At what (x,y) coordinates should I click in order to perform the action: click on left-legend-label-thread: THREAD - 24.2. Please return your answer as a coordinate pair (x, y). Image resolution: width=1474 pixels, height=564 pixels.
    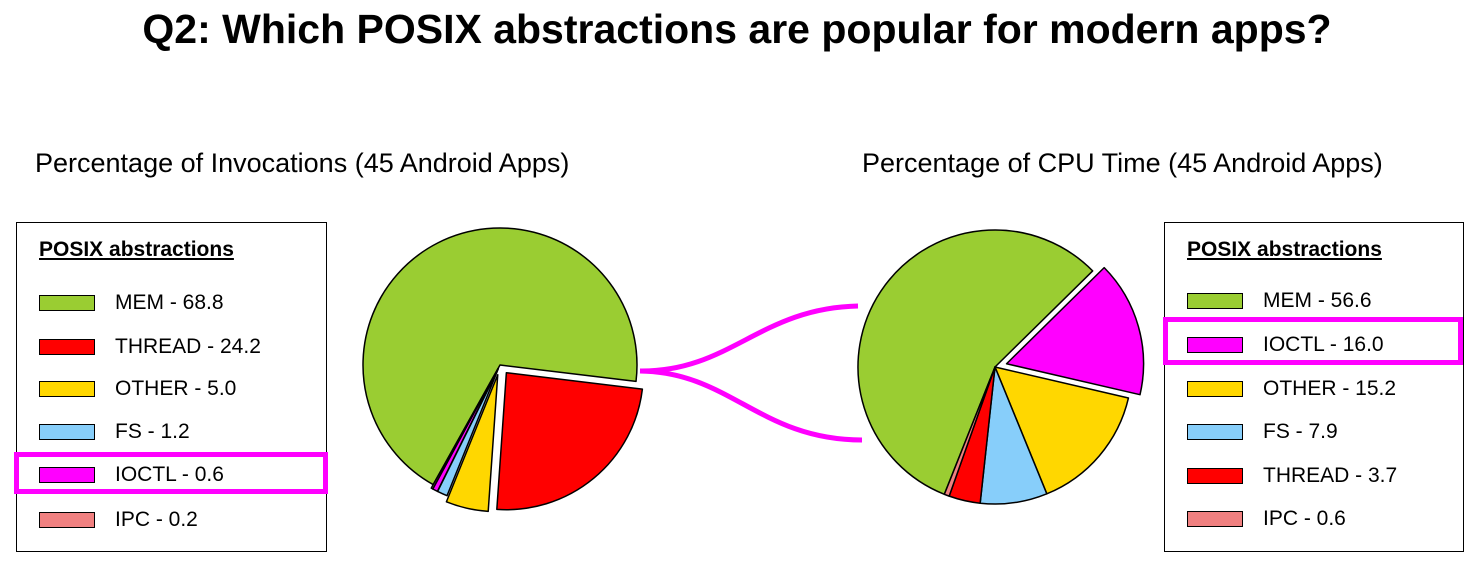
    Looking at the image, I should click on (188, 346).